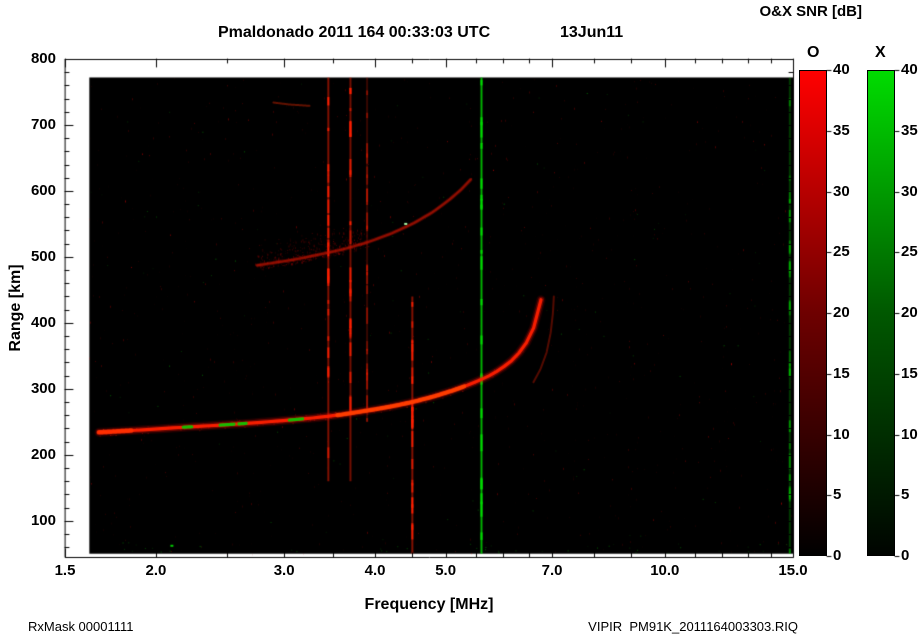  What do you see at coordinates (841, 312) in the screenshot?
I see `o-colorbar-tick-label: 20` at bounding box center [841, 312].